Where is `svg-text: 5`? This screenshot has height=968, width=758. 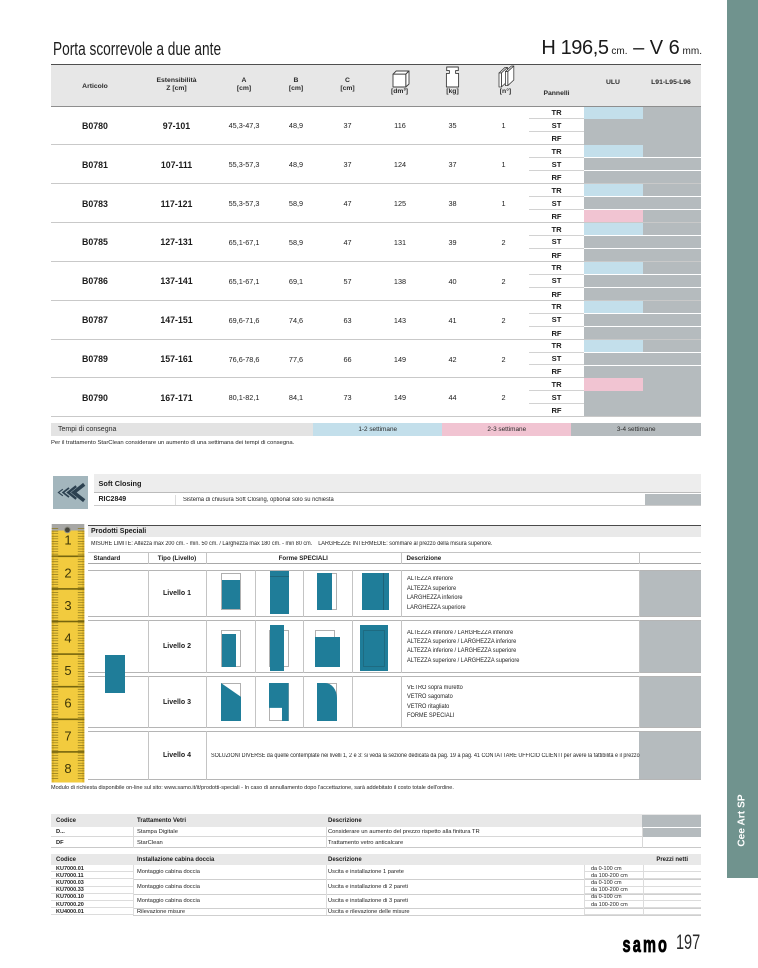 svg-text: 5 is located at coordinates (67, 670).